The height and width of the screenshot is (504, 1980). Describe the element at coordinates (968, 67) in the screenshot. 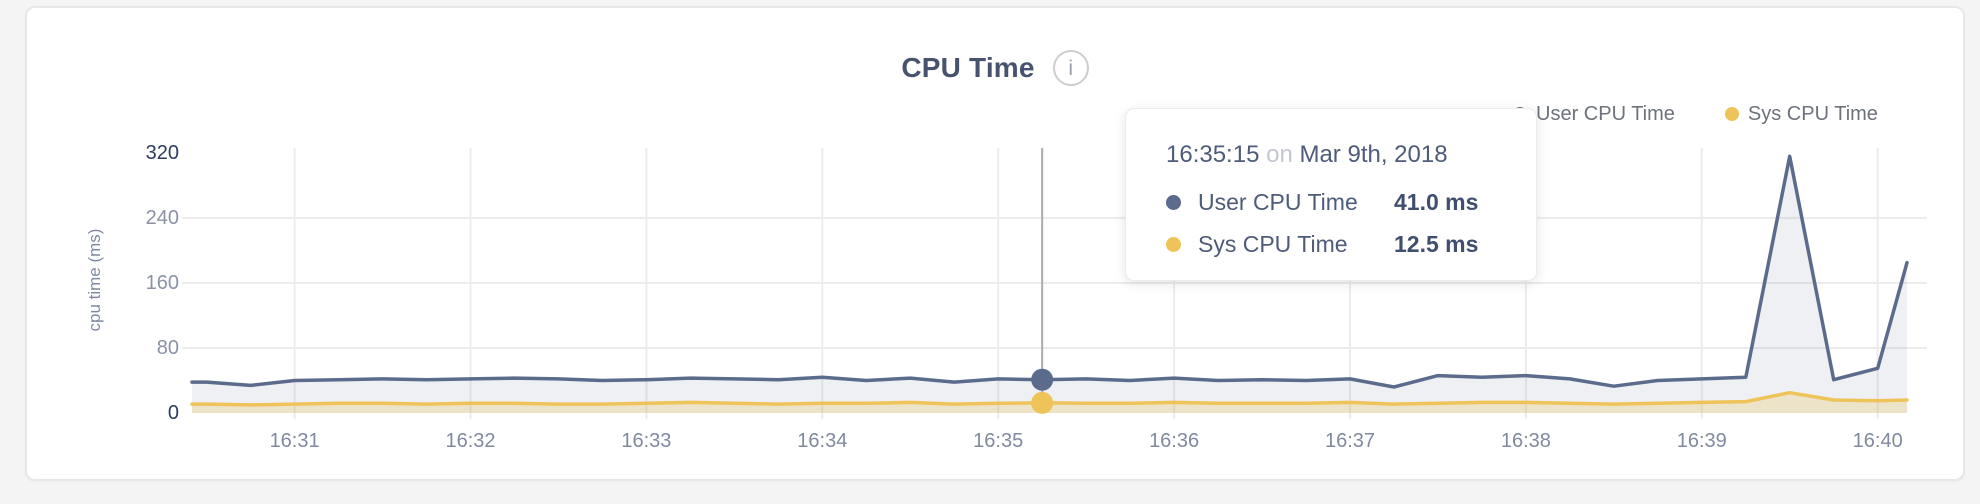

I see `chart-title: CPU Time` at that location.